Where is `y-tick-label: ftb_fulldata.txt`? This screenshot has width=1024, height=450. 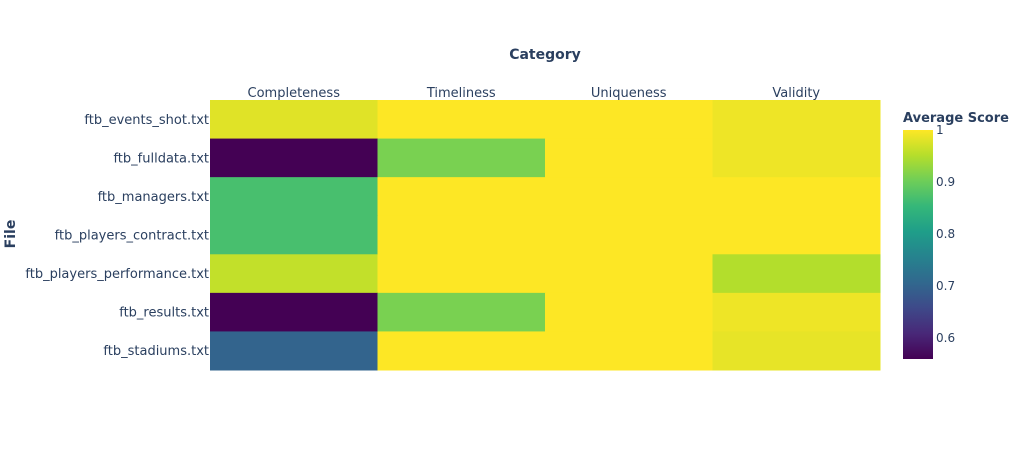 y-tick-label: ftb_fulldata.txt is located at coordinates (161, 158).